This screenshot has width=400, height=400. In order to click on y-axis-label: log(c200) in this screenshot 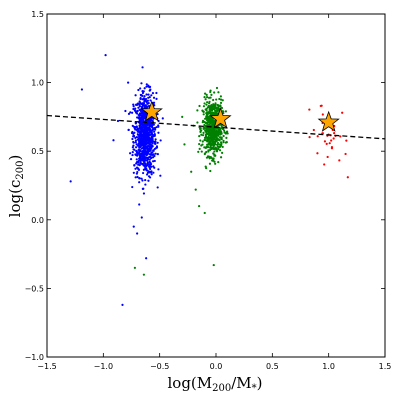, I will do `click(16, 186)`.